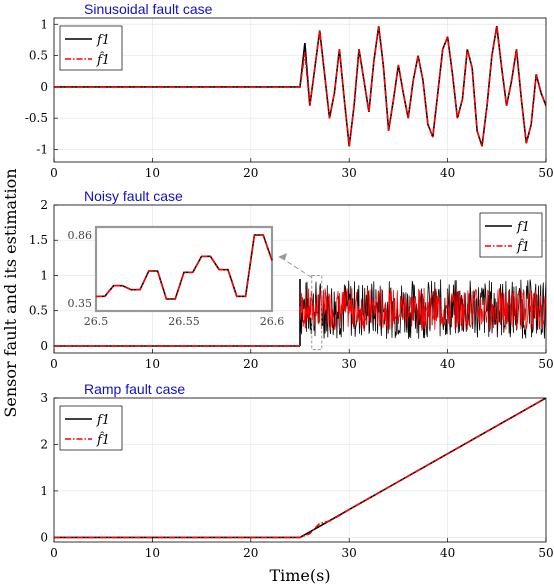 The height and width of the screenshot is (586, 554). I want to click on zoom-arrow-line, so click(296, 267).